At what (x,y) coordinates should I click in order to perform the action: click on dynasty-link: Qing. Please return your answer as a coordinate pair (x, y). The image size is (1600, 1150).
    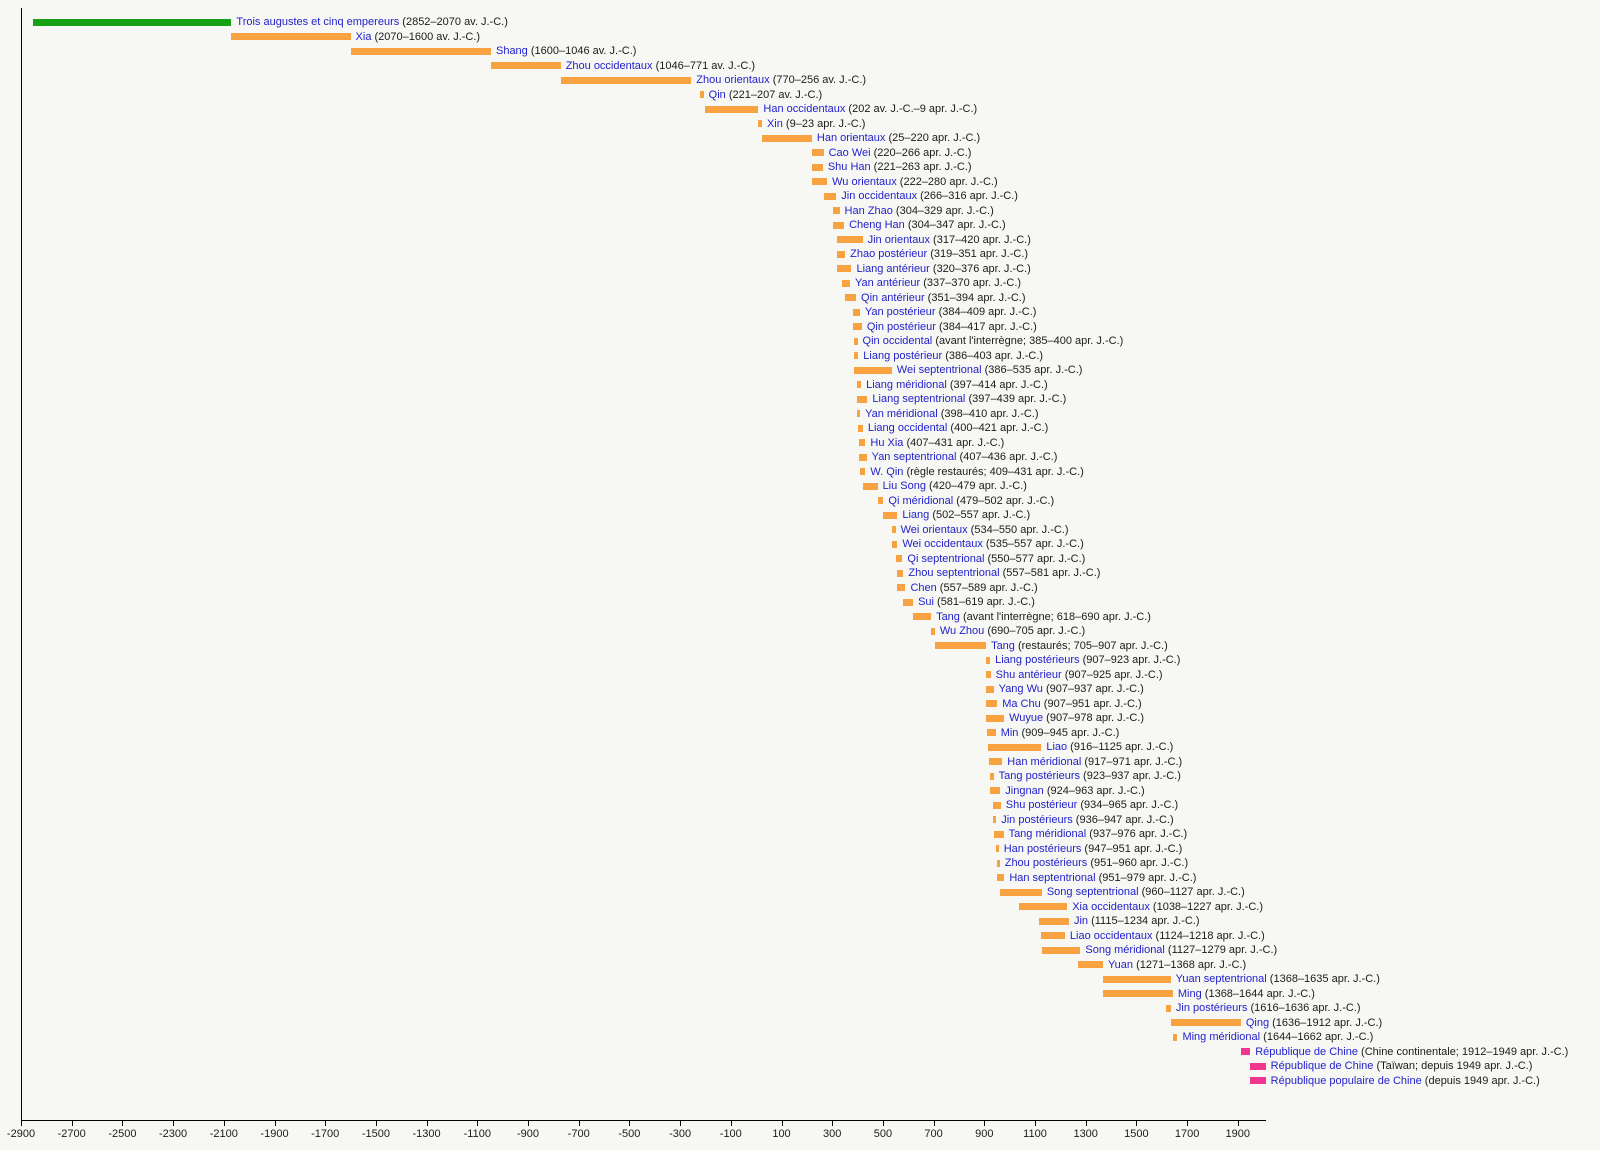
    Looking at the image, I should click on (1257, 1022).